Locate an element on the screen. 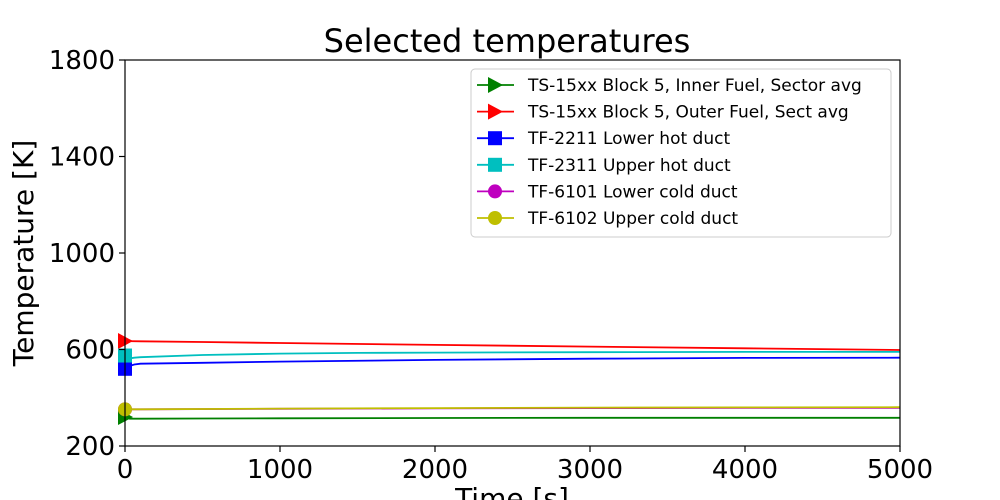 This screenshot has width=1000, height=500. legend-item-2: TS-15xx Block 5, Outer Fuel, Sect avg is located at coordinates (663, 113).